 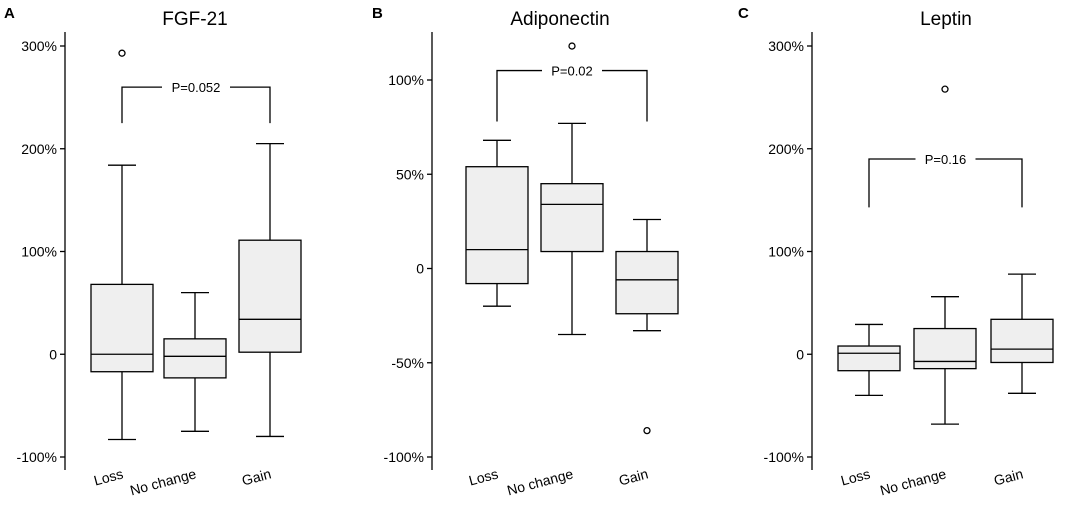 What do you see at coordinates (194, 19) in the screenshot?
I see `chart-title: FGF-21` at bounding box center [194, 19].